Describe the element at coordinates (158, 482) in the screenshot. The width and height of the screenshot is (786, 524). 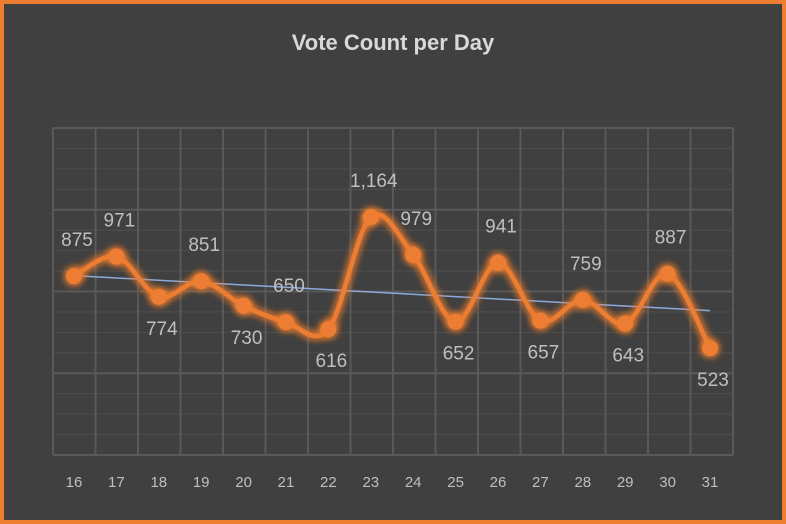
I see `x-tick-label-18: 18` at that location.